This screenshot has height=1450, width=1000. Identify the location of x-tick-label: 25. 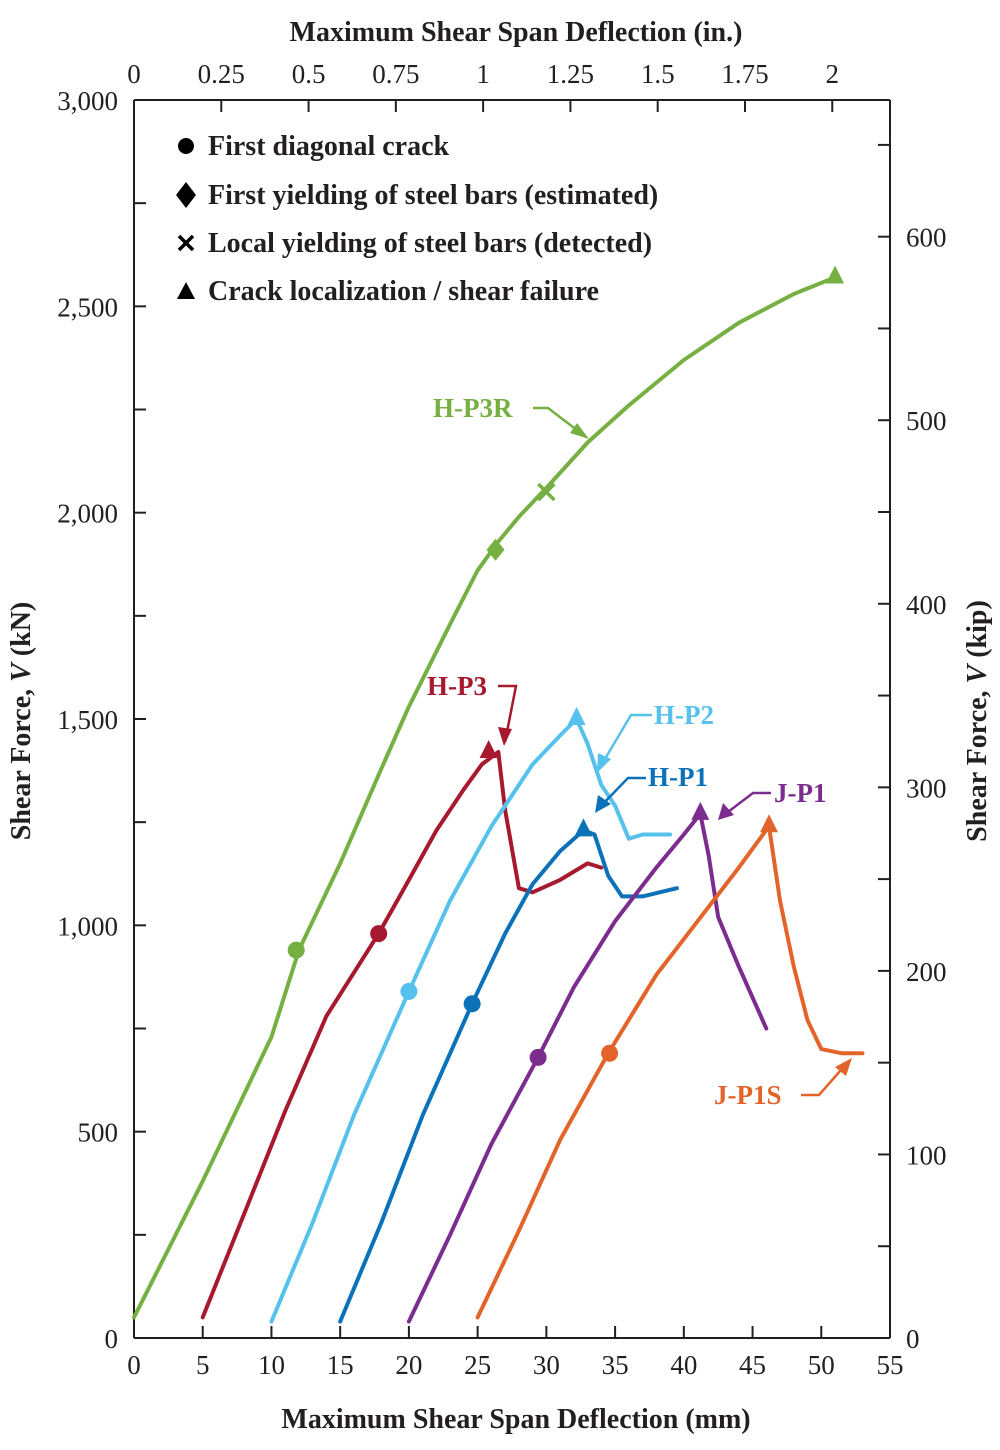
(477, 1365).